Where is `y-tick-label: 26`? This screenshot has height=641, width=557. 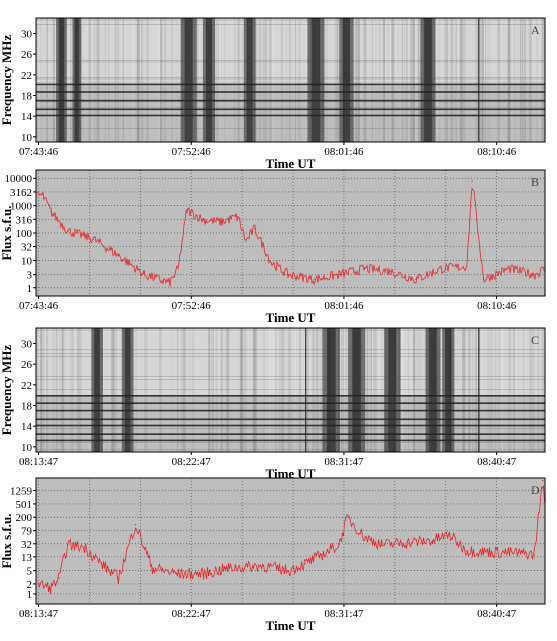 y-tick-label: 26 is located at coordinates (27, 55).